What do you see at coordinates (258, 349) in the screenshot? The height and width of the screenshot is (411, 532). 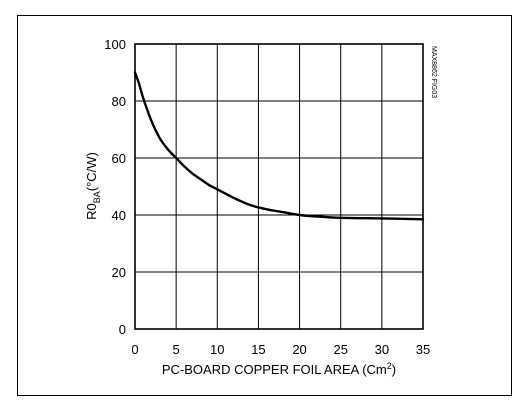 I see `x-tick-label: 15` at bounding box center [258, 349].